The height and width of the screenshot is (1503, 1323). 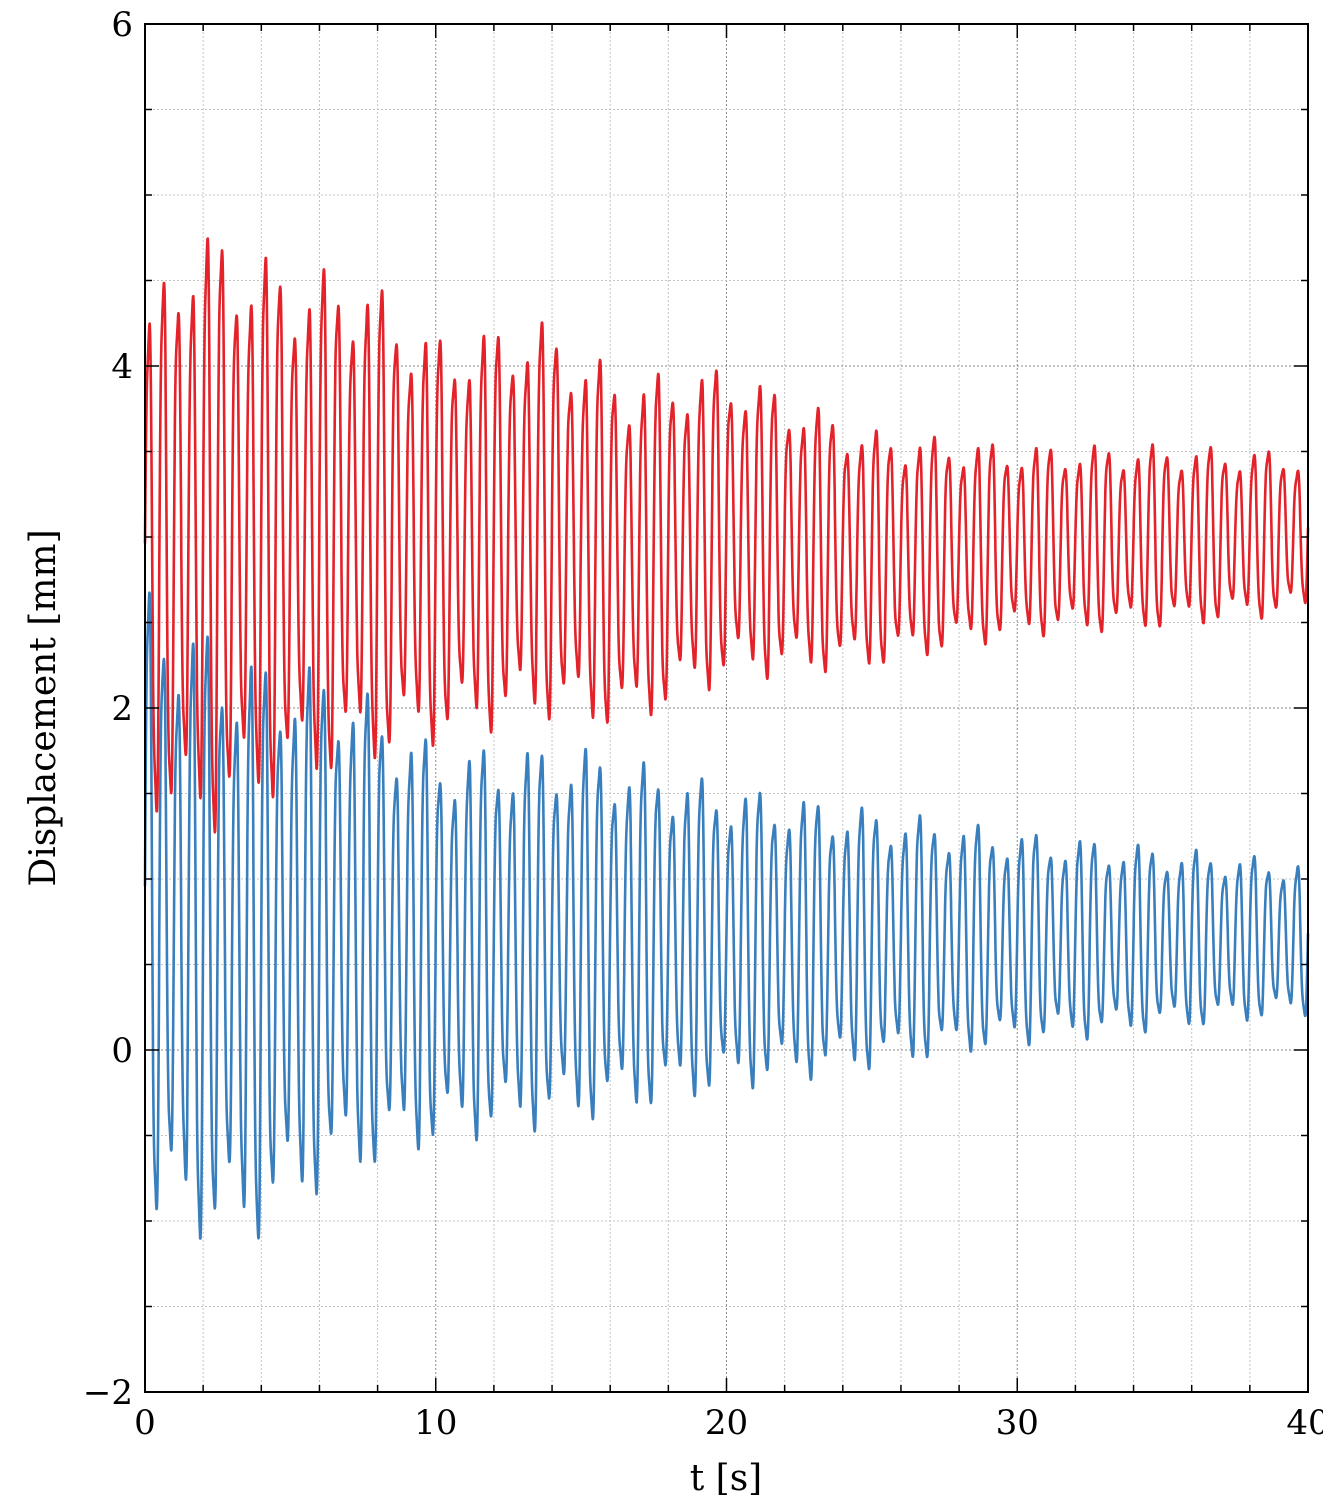 I want to click on y-tick-label: 4, so click(x=122, y=367).